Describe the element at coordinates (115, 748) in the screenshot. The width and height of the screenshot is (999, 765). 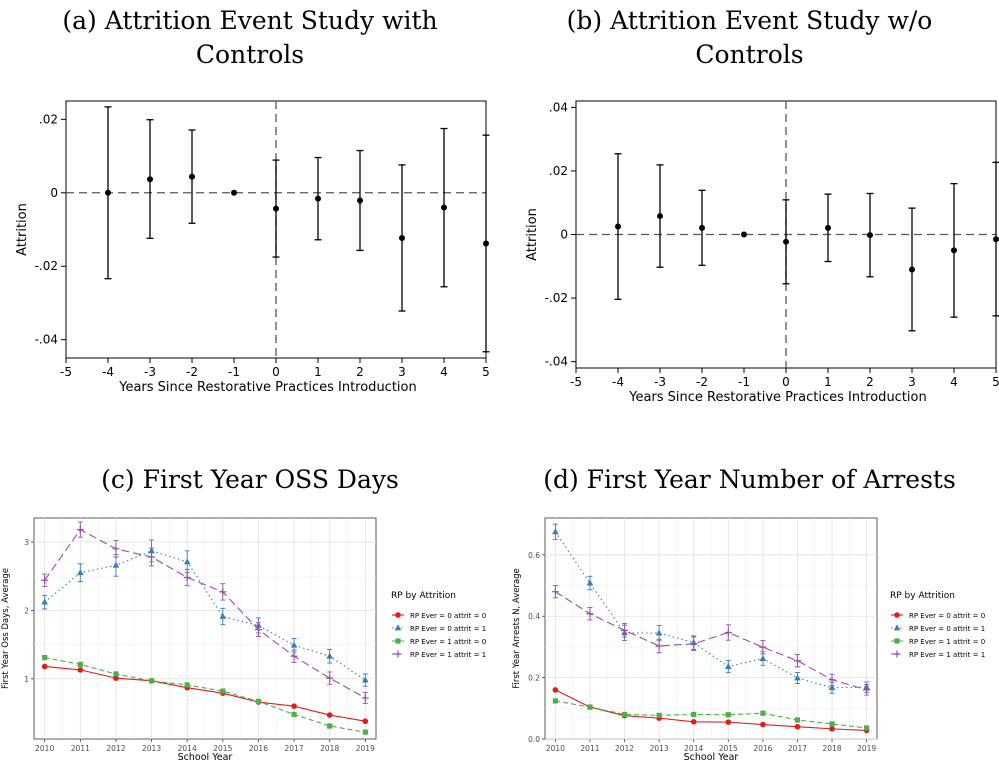
I see `x-tick-label: 2012` at that location.